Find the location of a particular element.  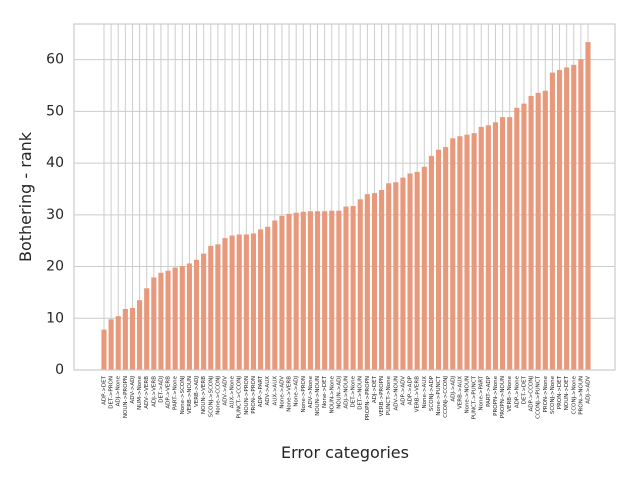

x-tick-label: PRON->None is located at coordinates (546, 393).